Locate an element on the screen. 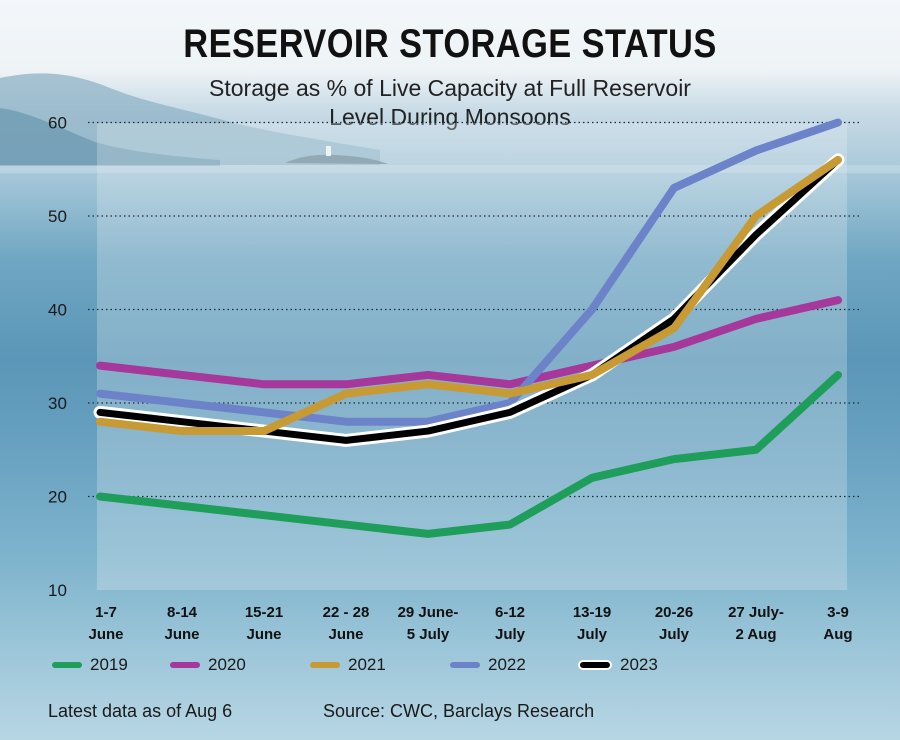 The height and width of the screenshot is (740, 900). y-tick-label-30: 30 is located at coordinates (57, 403).